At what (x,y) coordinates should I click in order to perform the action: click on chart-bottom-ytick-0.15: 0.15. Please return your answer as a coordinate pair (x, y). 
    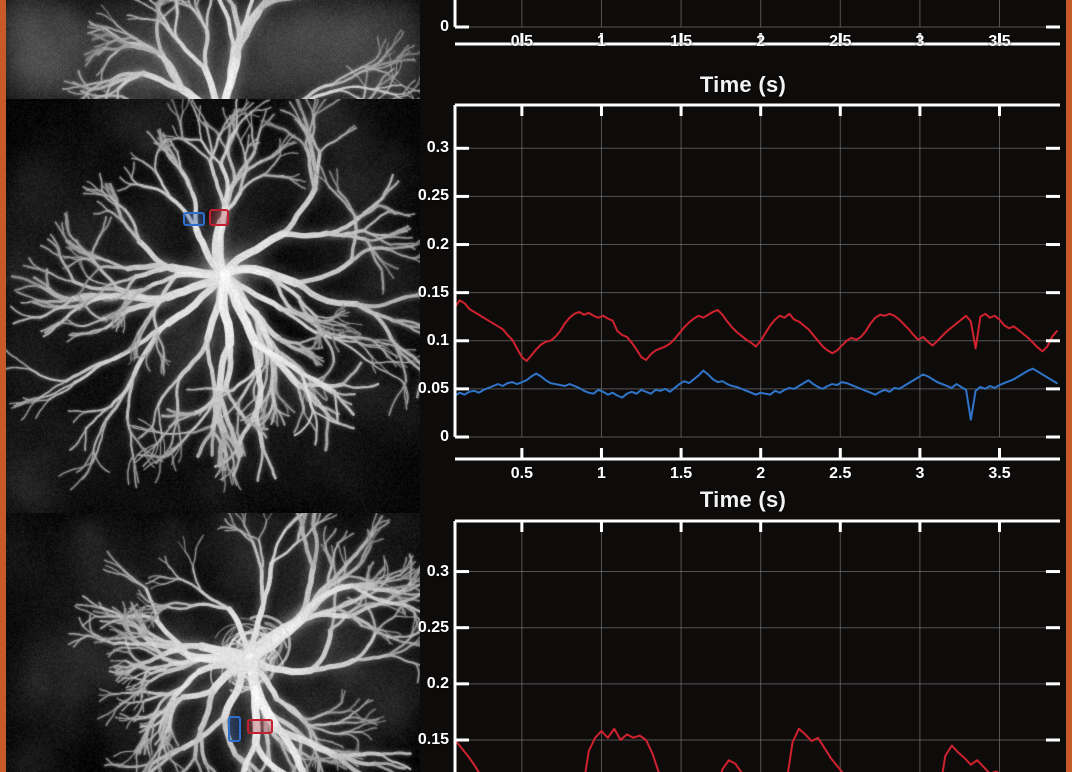
    Looking at the image, I should click on (433, 739).